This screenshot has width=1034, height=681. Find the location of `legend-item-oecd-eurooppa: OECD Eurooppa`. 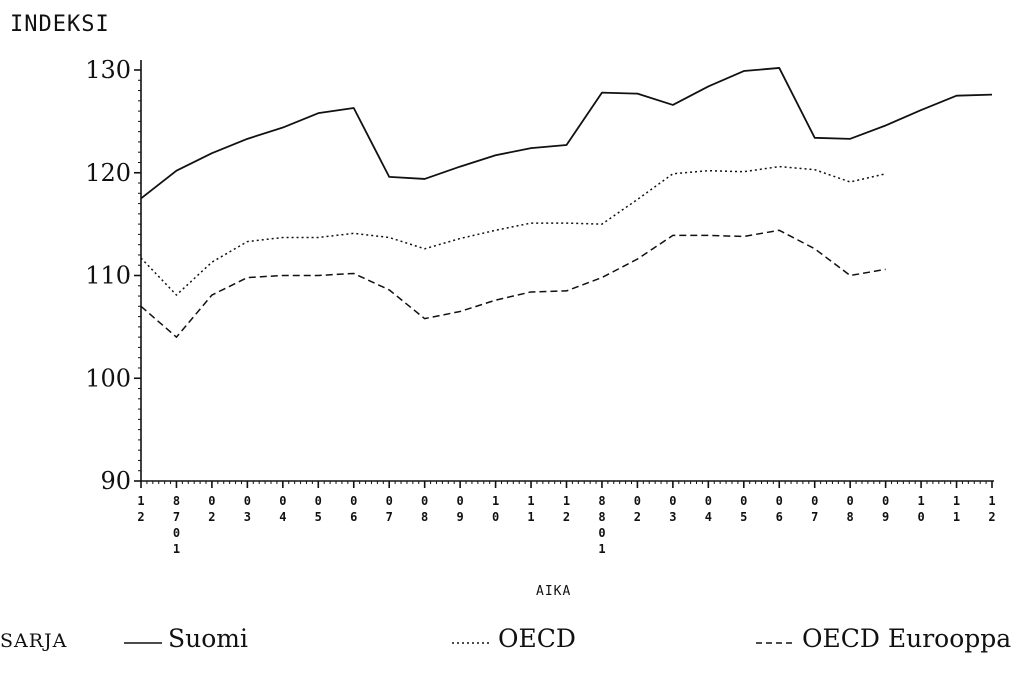

legend-item-oecd-eurooppa: OECD Eurooppa is located at coordinates (883, 638).